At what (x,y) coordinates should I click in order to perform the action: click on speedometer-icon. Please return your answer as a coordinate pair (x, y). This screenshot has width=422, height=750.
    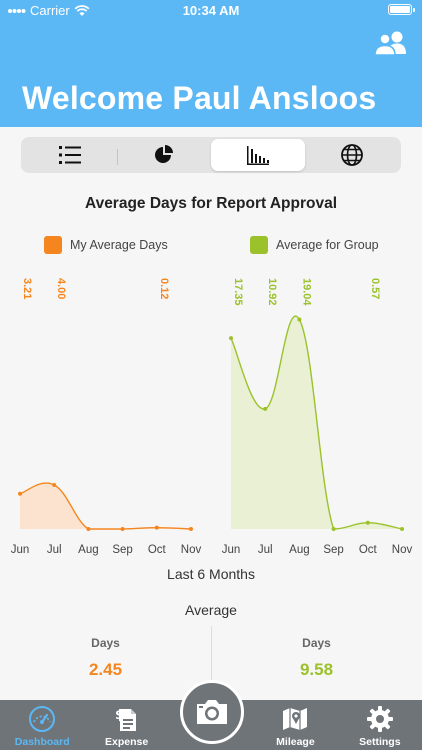
    Looking at the image, I should click on (42, 719).